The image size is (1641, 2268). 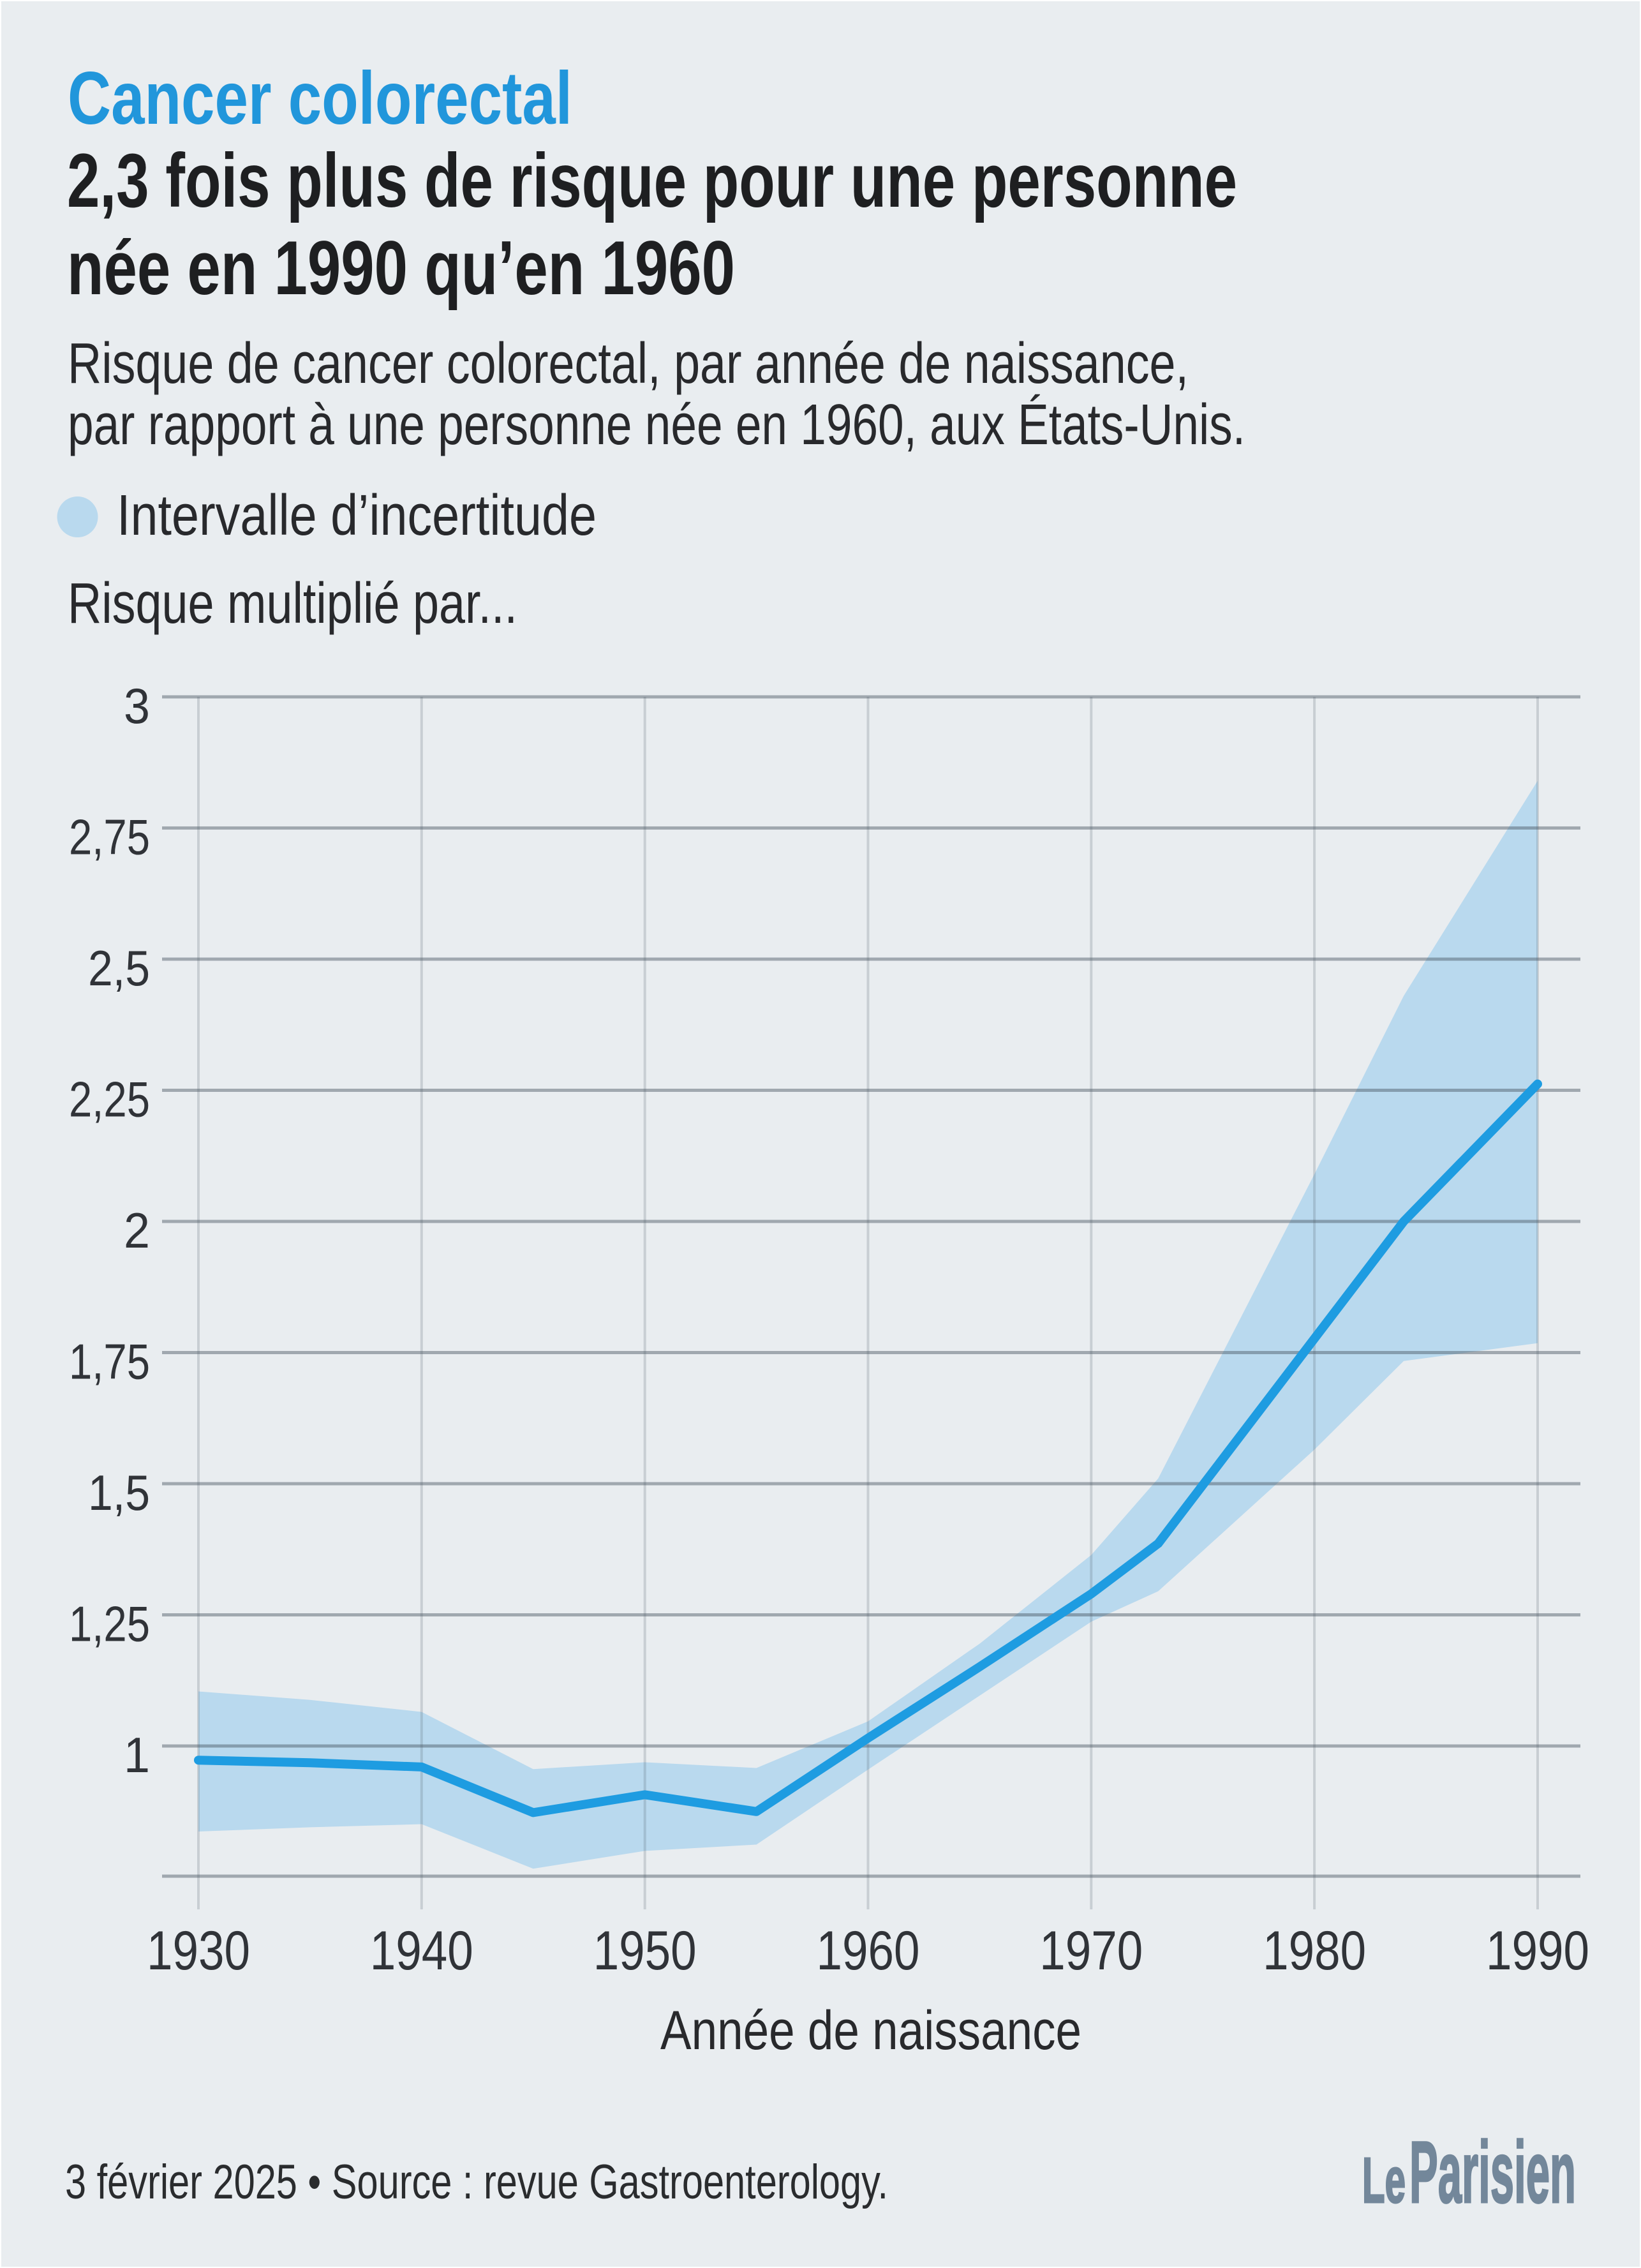 What do you see at coordinates (320, 98) in the screenshot?
I see `svg-text: Cancer colorectal` at bounding box center [320, 98].